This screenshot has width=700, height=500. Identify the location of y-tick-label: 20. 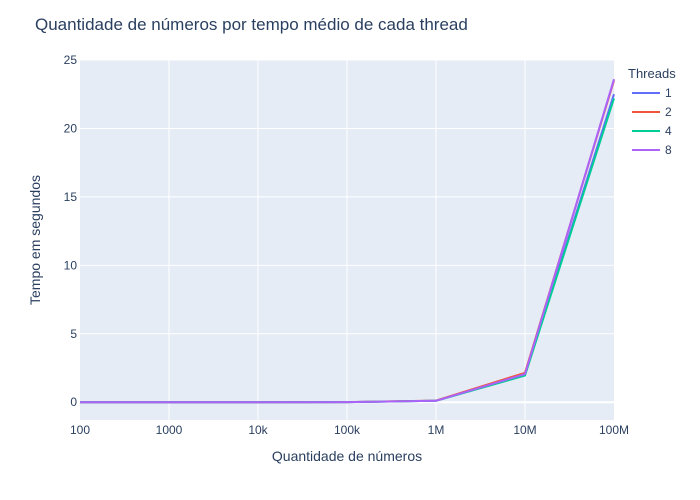
(71, 128).